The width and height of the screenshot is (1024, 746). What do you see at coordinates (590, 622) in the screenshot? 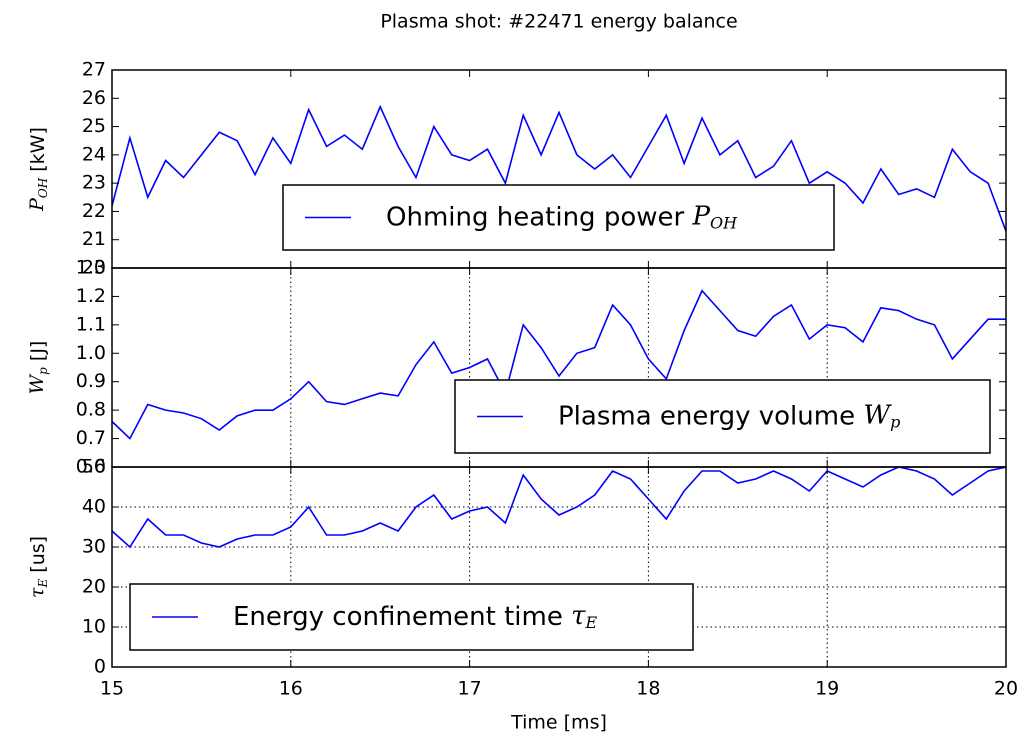
I see `legend-sub: E` at bounding box center [590, 622].